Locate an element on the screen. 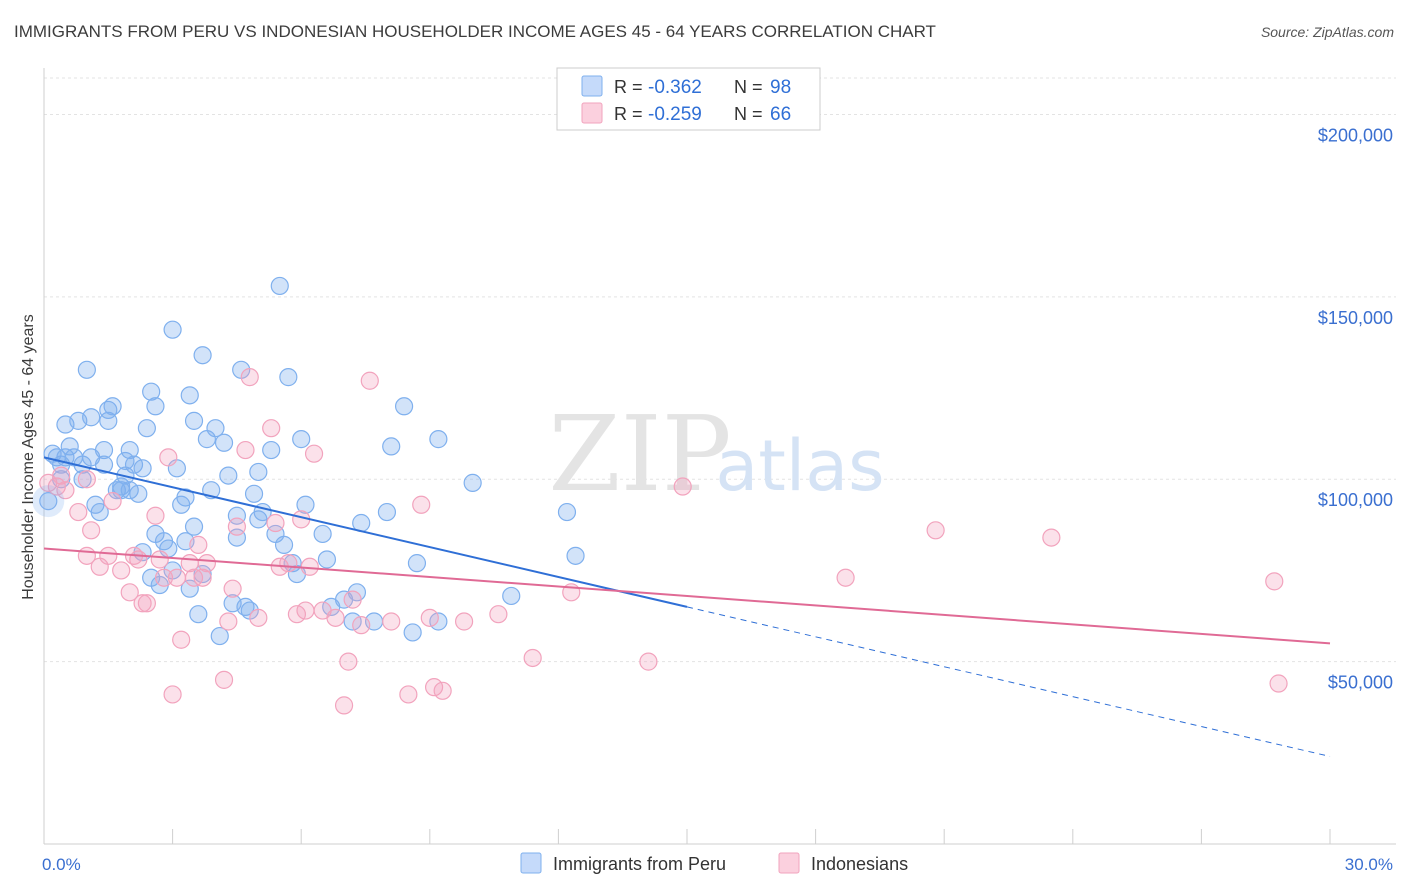 Image resolution: width=1406 pixels, height=892 pixels. y-tick-label-3: $200,000 is located at coordinates (1355, 135).